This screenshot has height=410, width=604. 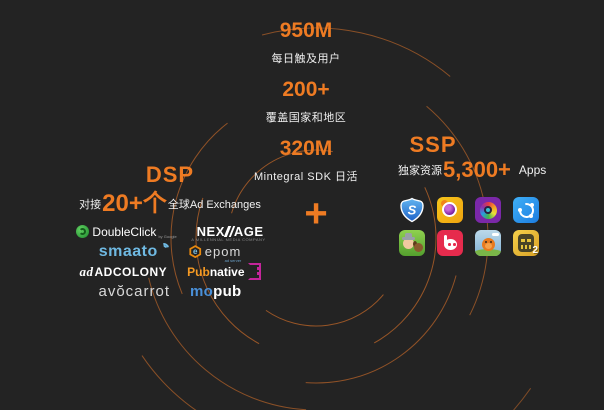 What do you see at coordinates (131, 271) in the screenshot?
I see `adcolony-wordmark: ADCOLONY` at bounding box center [131, 271].